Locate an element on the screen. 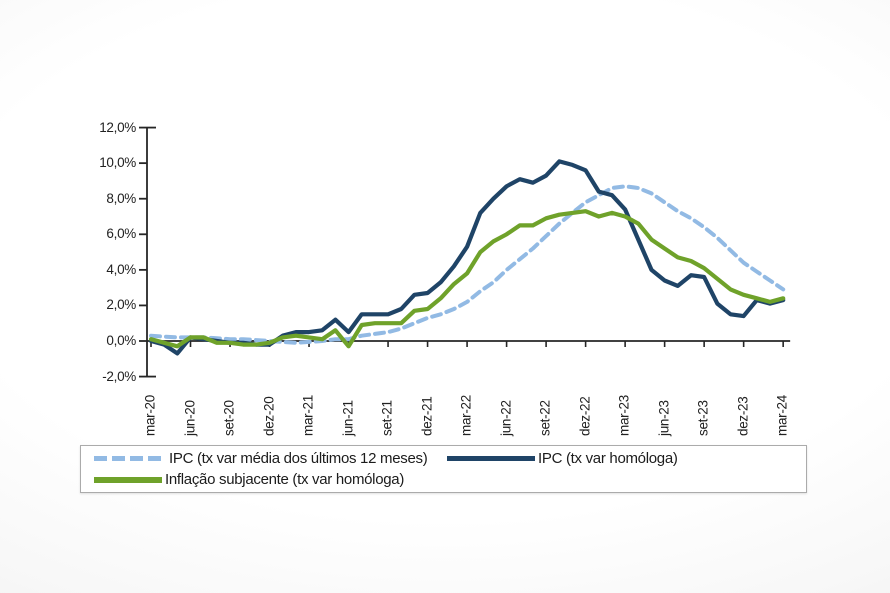  legend-item-ipc-homologa: IPC (tx var homóloga) is located at coordinates (562, 458).